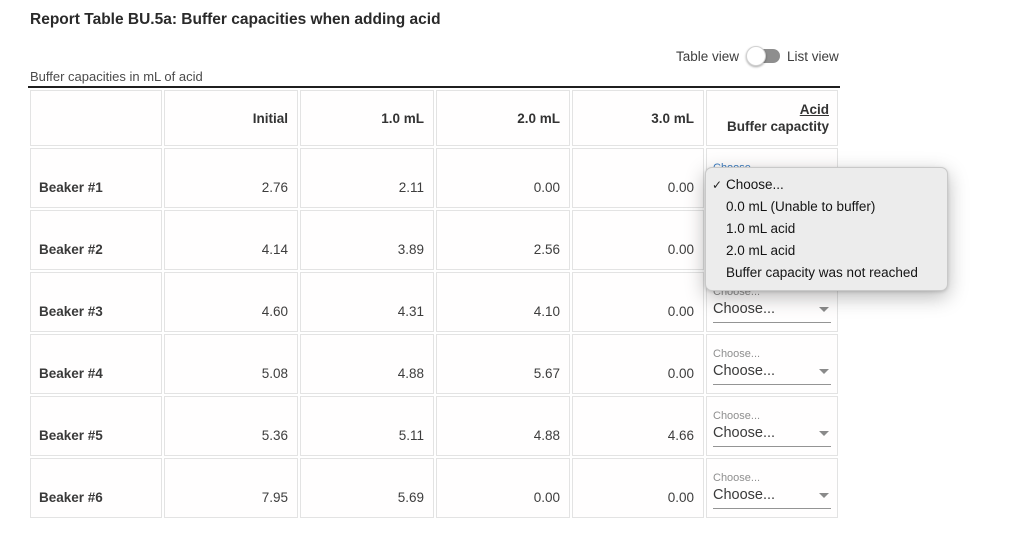 The image size is (1024, 548). What do you see at coordinates (801, 206) in the screenshot?
I see `menu-item-label: 0.0 mL (Unable to buffer)` at bounding box center [801, 206].